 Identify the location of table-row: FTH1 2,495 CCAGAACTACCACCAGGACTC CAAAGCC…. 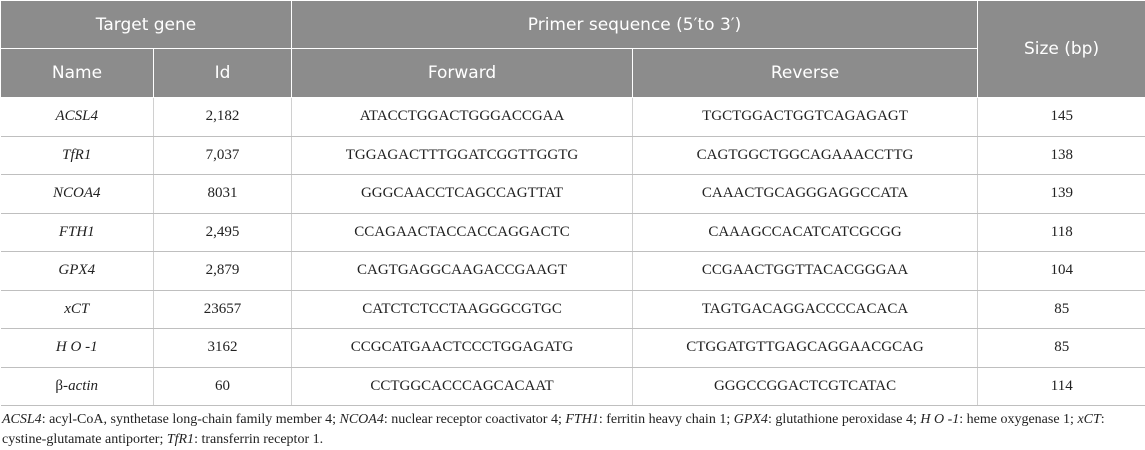
(573, 232).